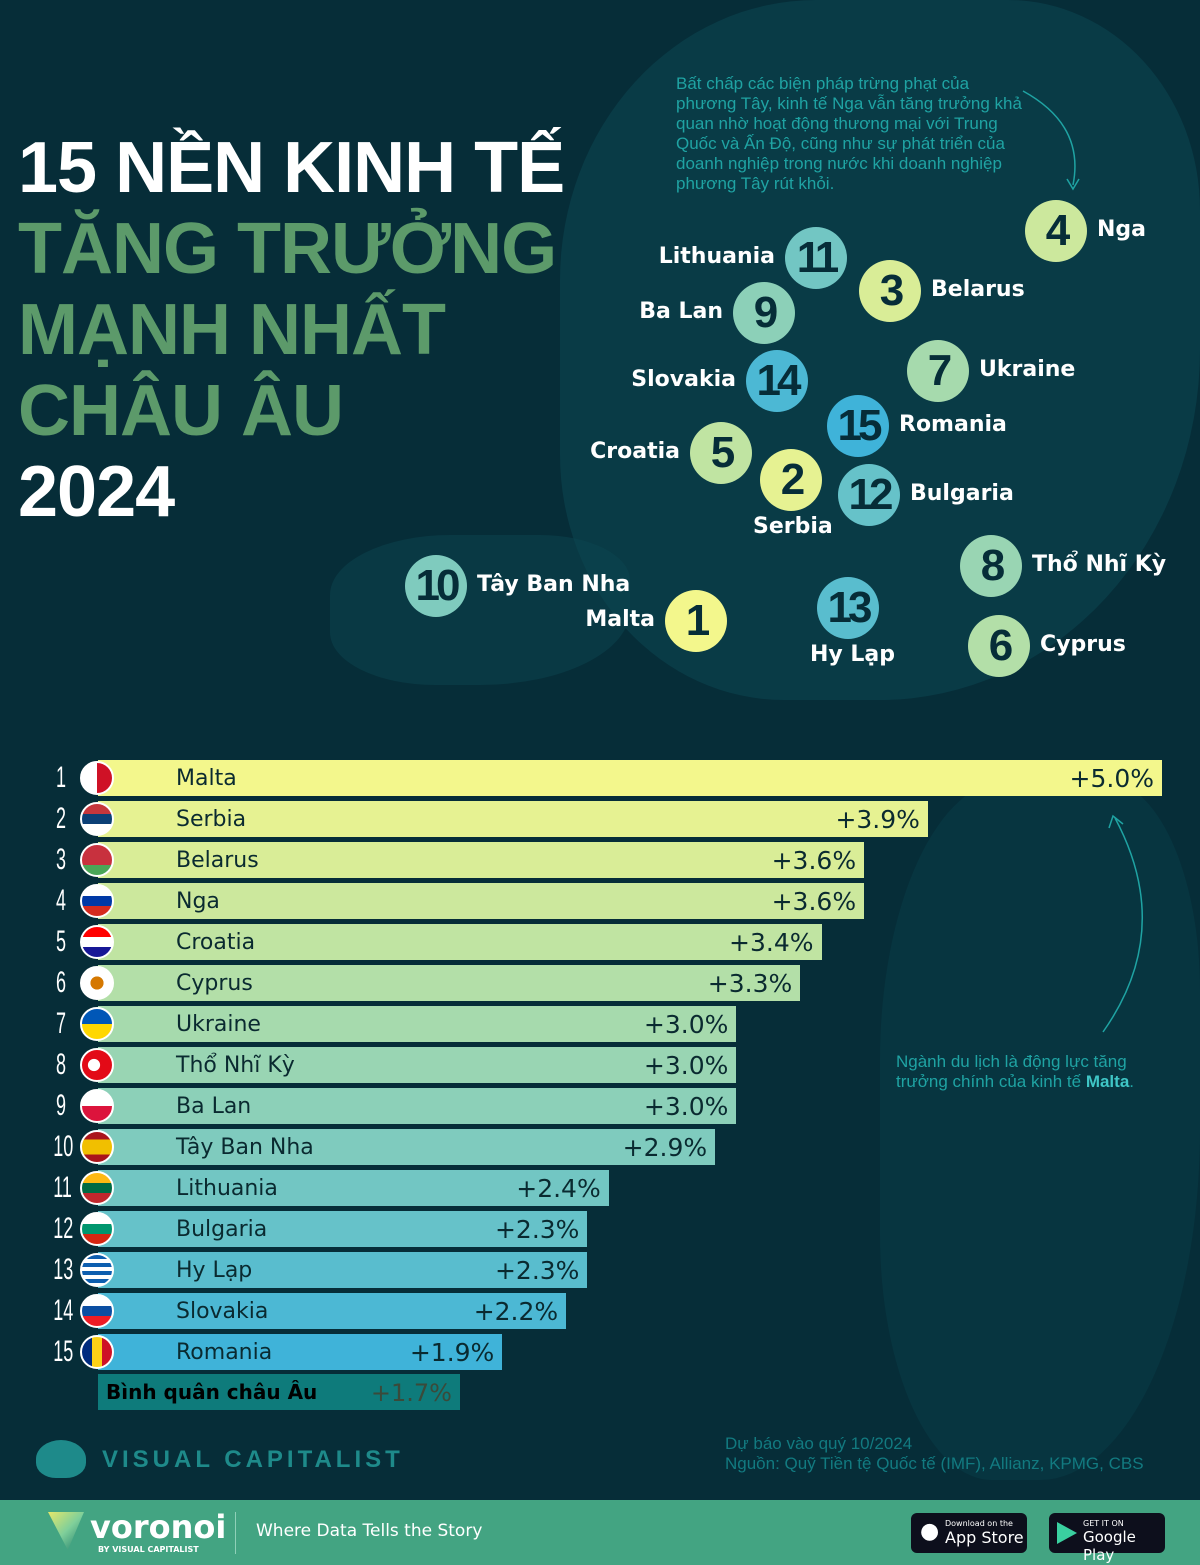 The image size is (1200, 1565). Describe the element at coordinates (513, 819) in the screenshot. I see `bar: Serbia +3.9%` at that location.